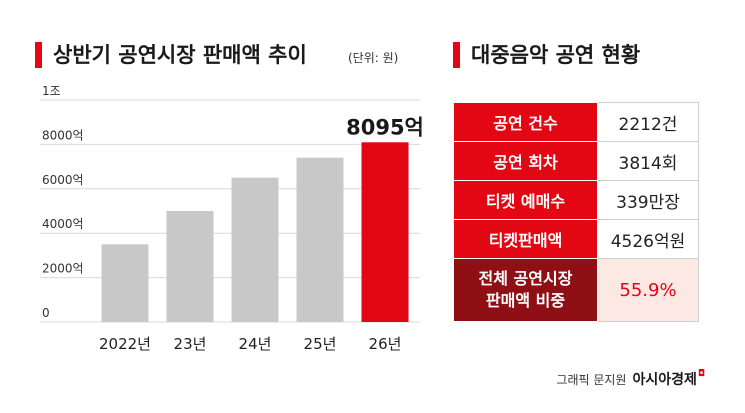 This screenshot has height=413, width=745. Describe the element at coordinates (456, 55) in the screenshot. I see `right-title-accent-bar` at that location.